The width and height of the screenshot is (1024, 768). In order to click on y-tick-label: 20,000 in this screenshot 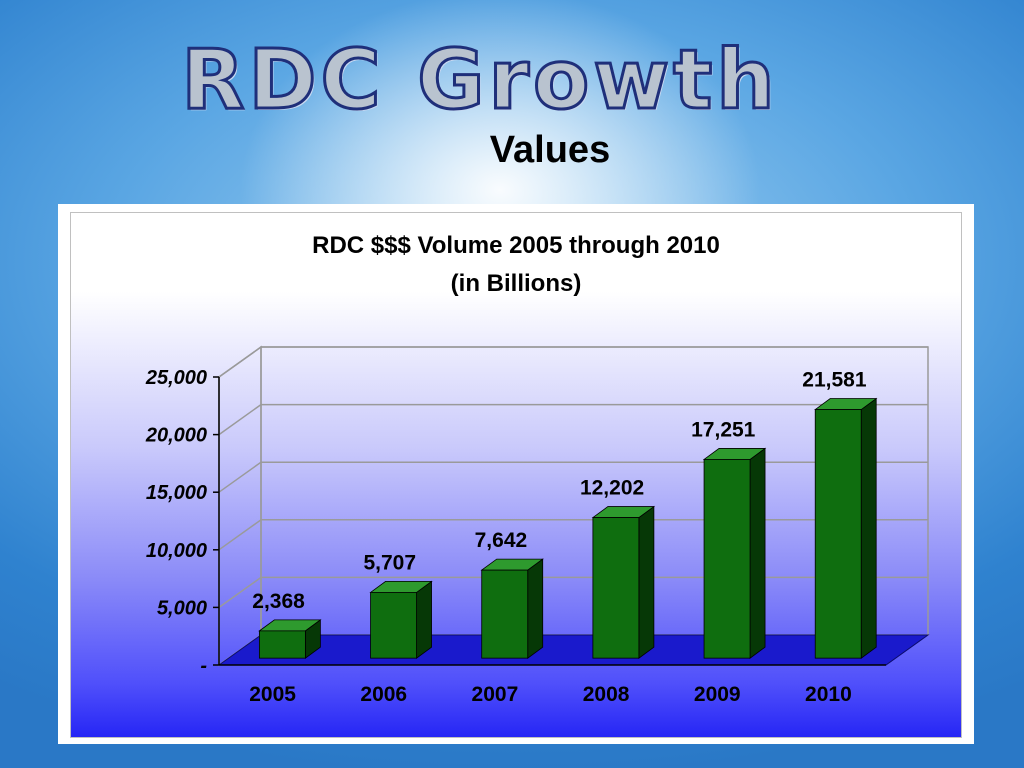, I will do `click(176, 436)`.